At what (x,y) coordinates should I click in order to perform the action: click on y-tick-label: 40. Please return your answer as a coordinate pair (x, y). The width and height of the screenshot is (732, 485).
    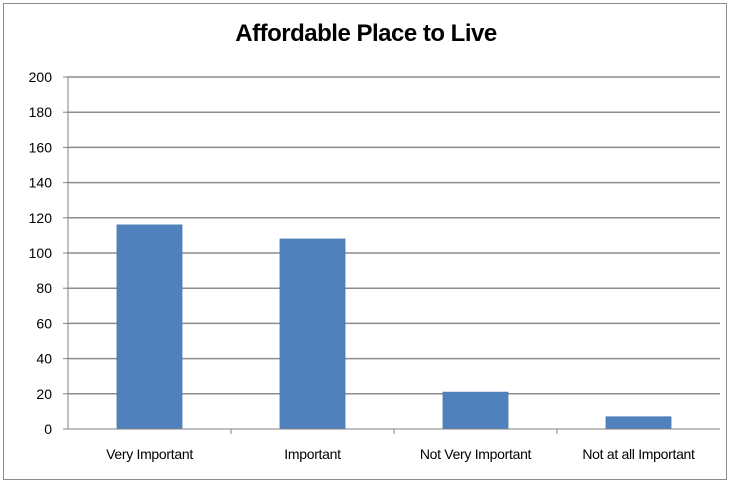
    Looking at the image, I should click on (44, 359).